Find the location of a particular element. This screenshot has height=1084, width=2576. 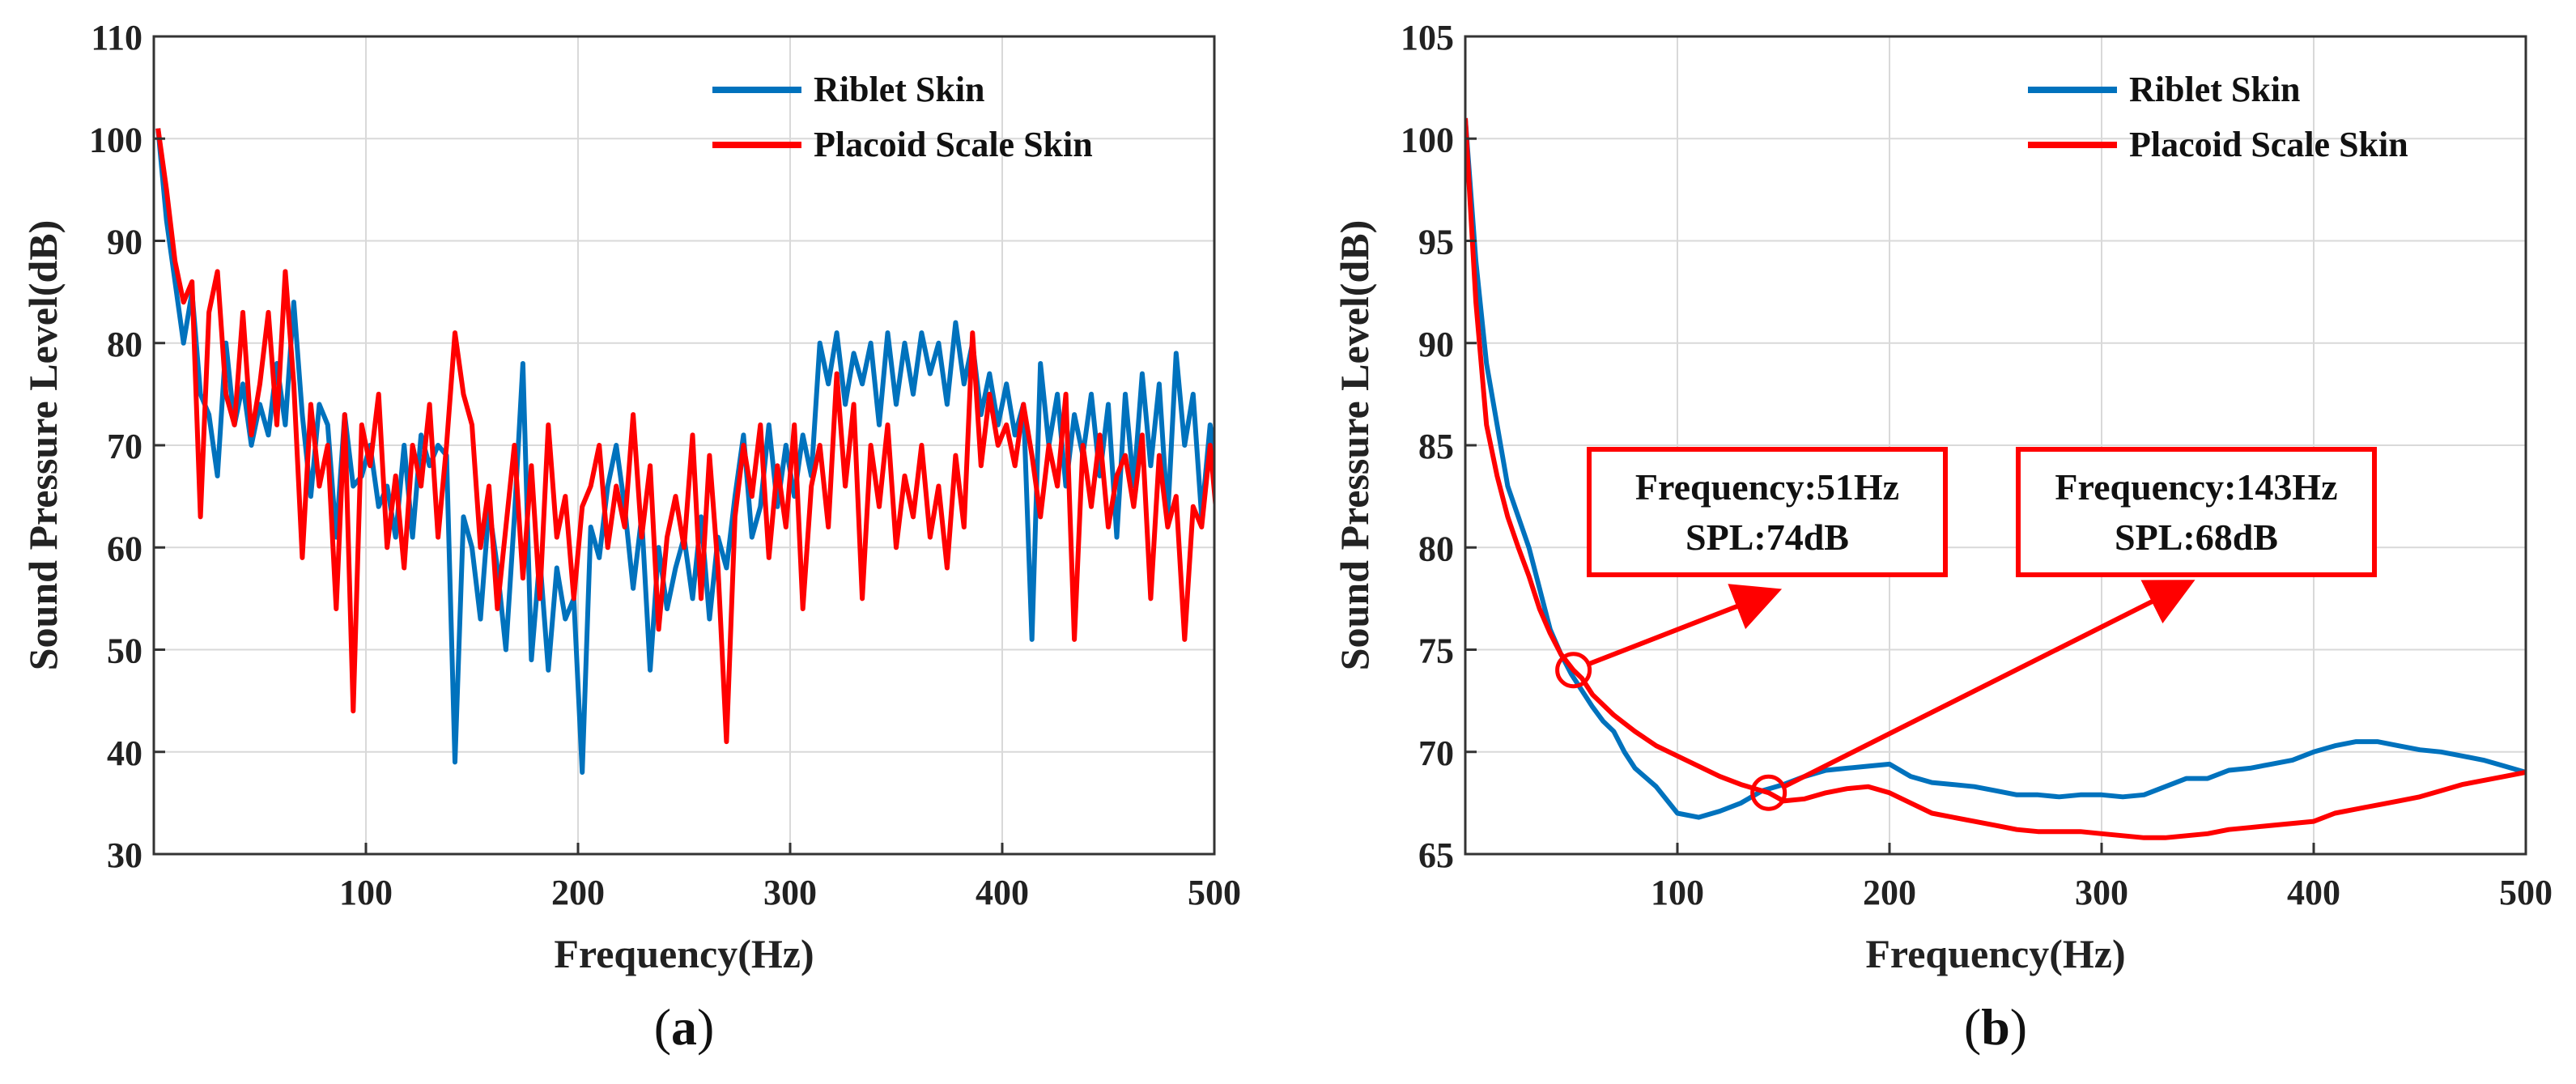

panel-sublabel-letter: a is located at coordinates (684, 1027).